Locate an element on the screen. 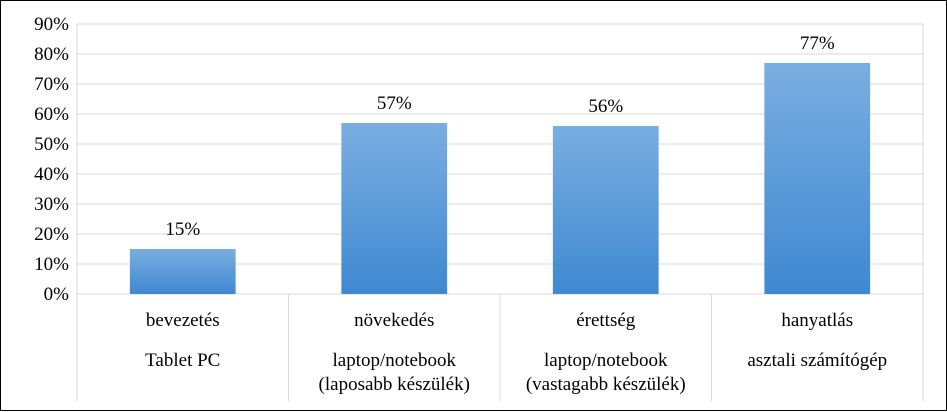 This screenshot has width=947, height=412. y-tick-label: 20% is located at coordinates (51, 234).